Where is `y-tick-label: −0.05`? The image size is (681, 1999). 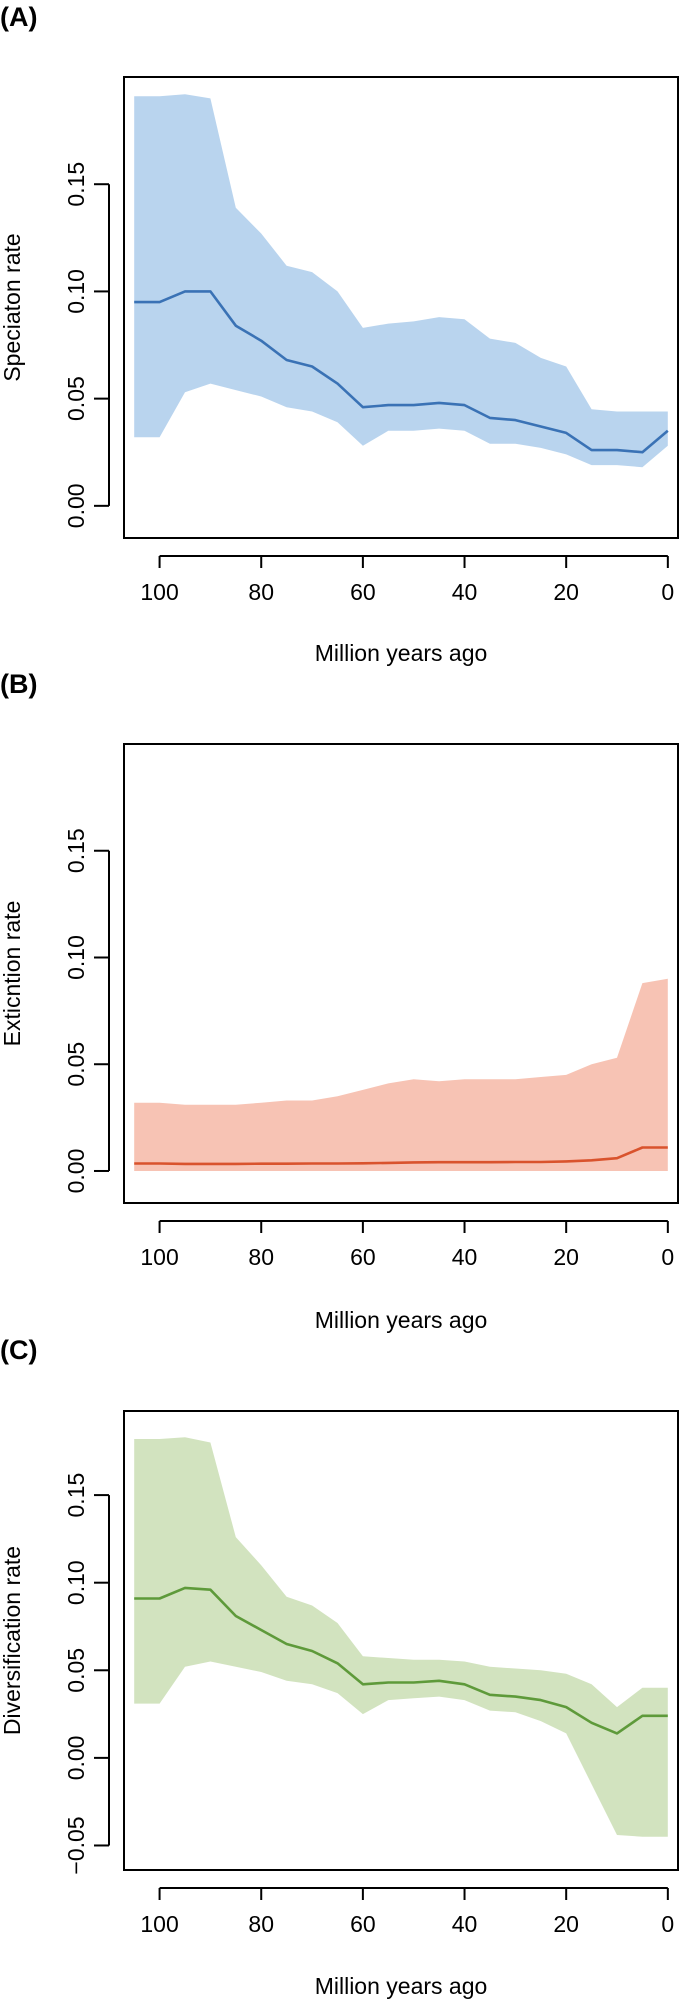 y-tick-label: −0.05 is located at coordinates (76, 1845).